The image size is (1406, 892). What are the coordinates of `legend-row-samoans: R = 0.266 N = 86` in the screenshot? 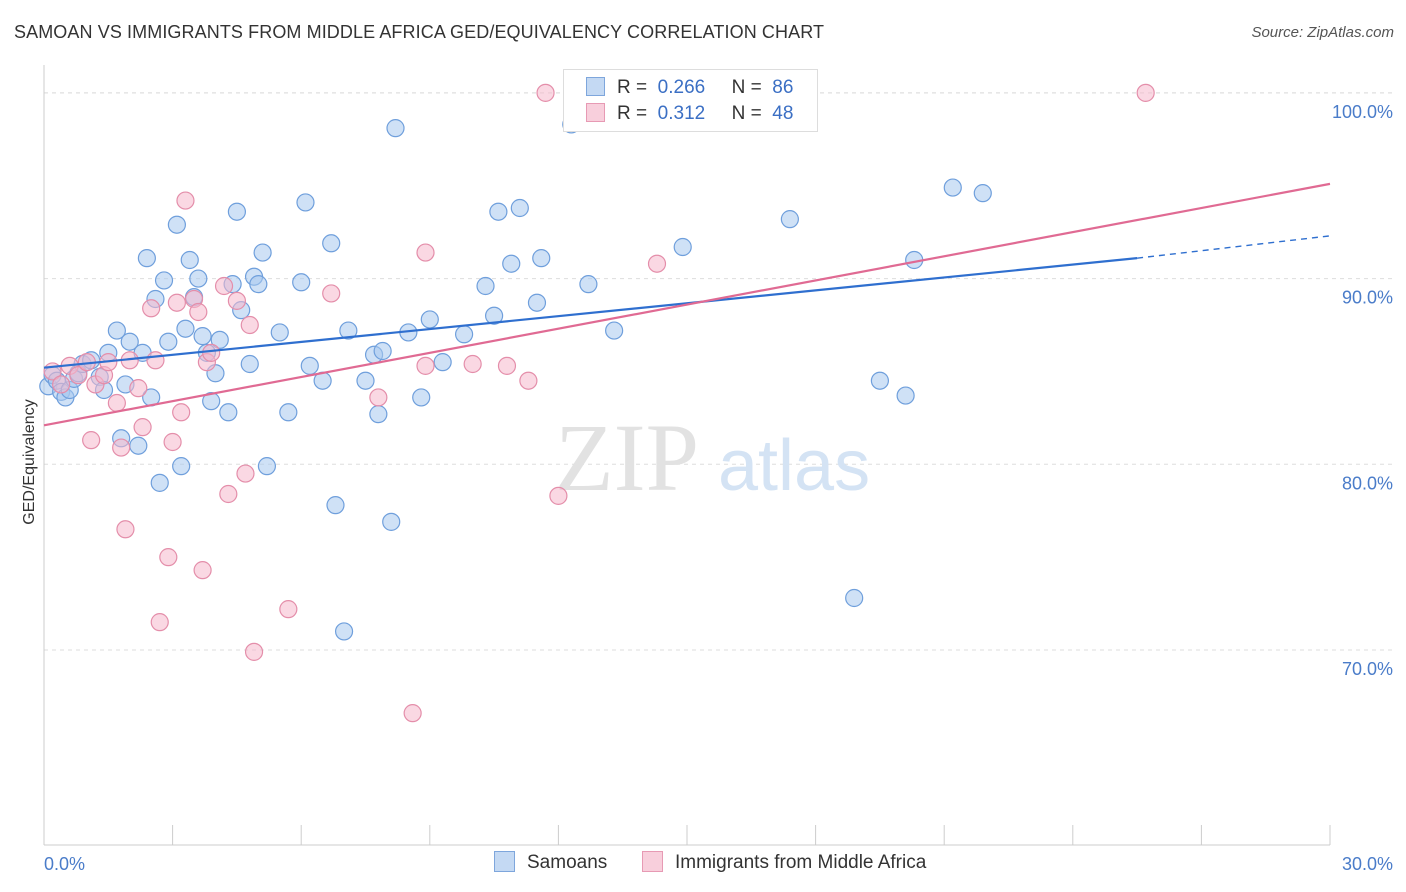 It's located at (689, 89).